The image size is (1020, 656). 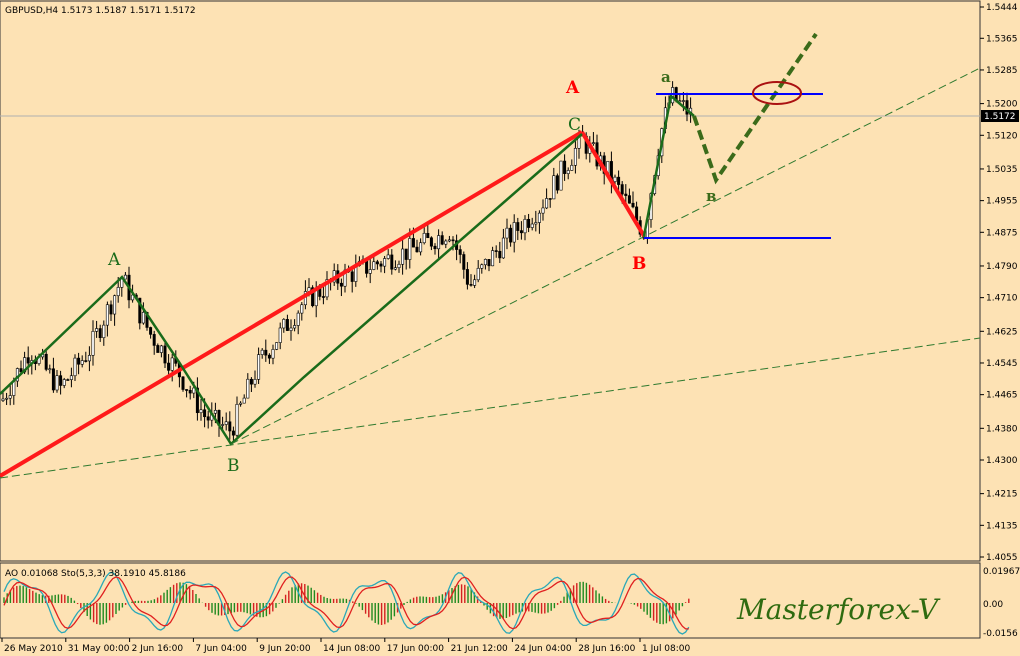 What do you see at coordinates (1002, 495) in the screenshot?
I see `price-tick-label: 1.4215` at bounding box center [1002, 495].